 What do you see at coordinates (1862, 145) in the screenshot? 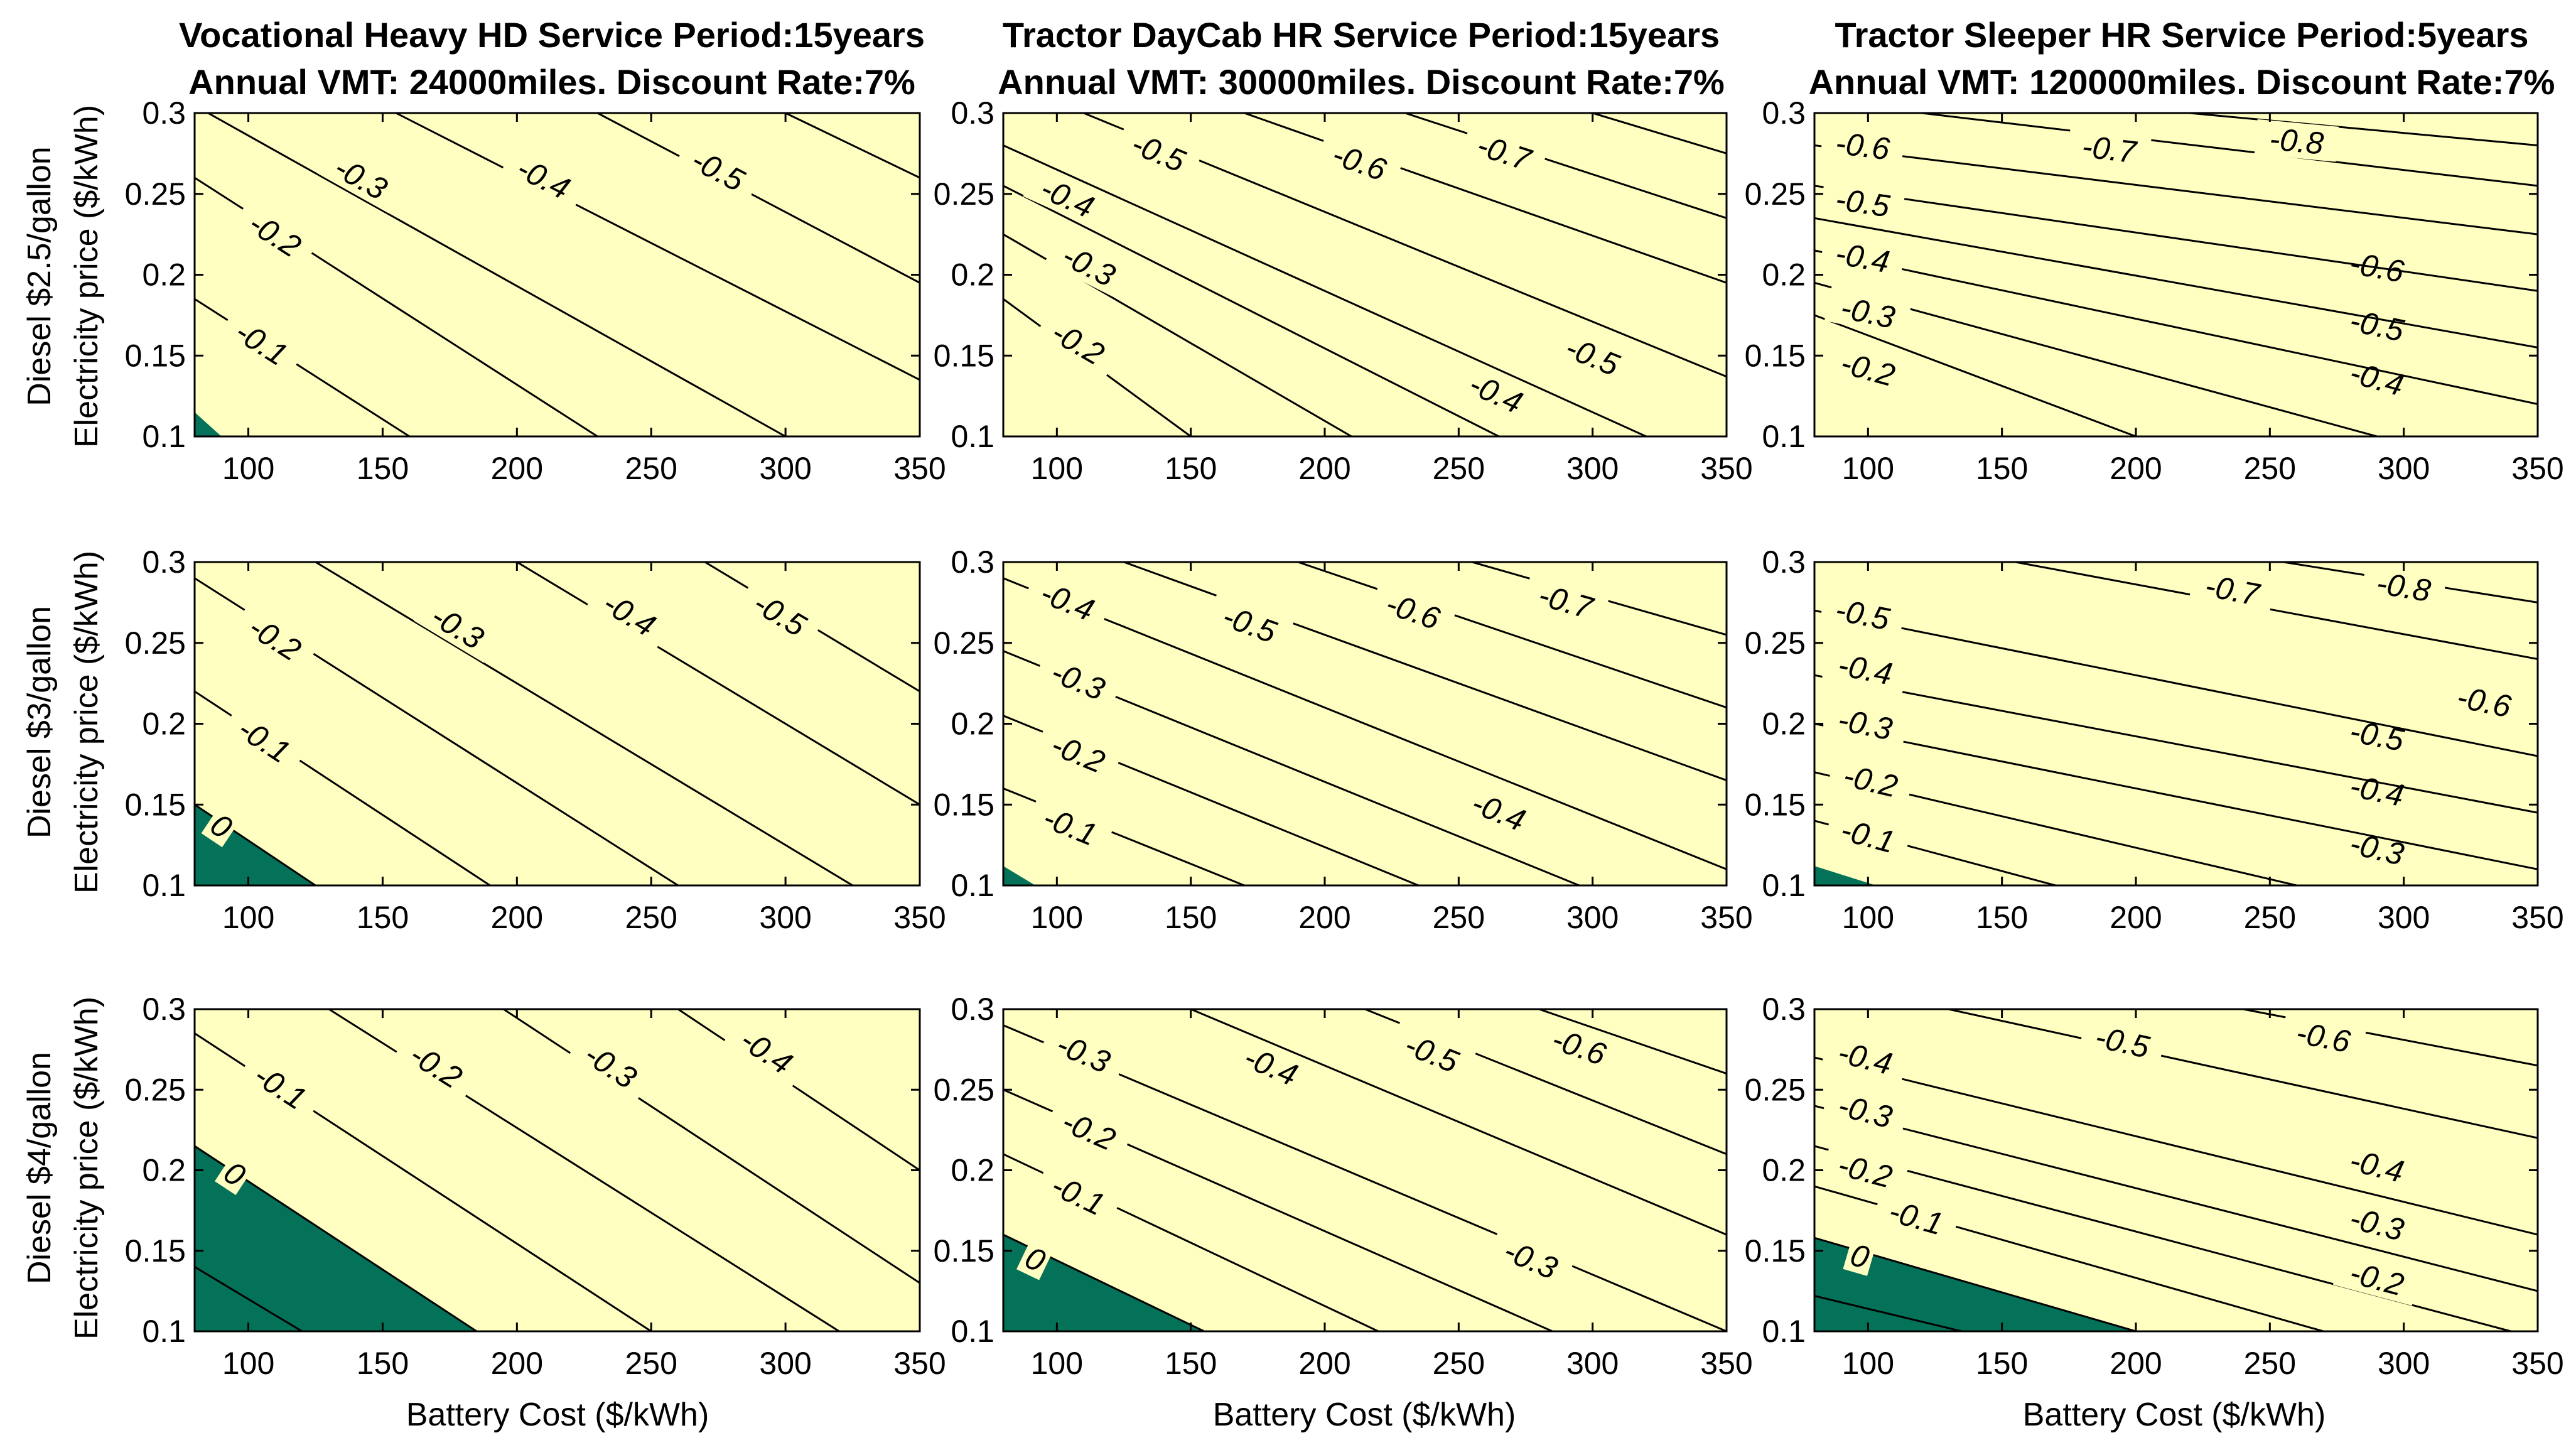
I see `contour-label: -0.6` at bounding box center [1862, 145].